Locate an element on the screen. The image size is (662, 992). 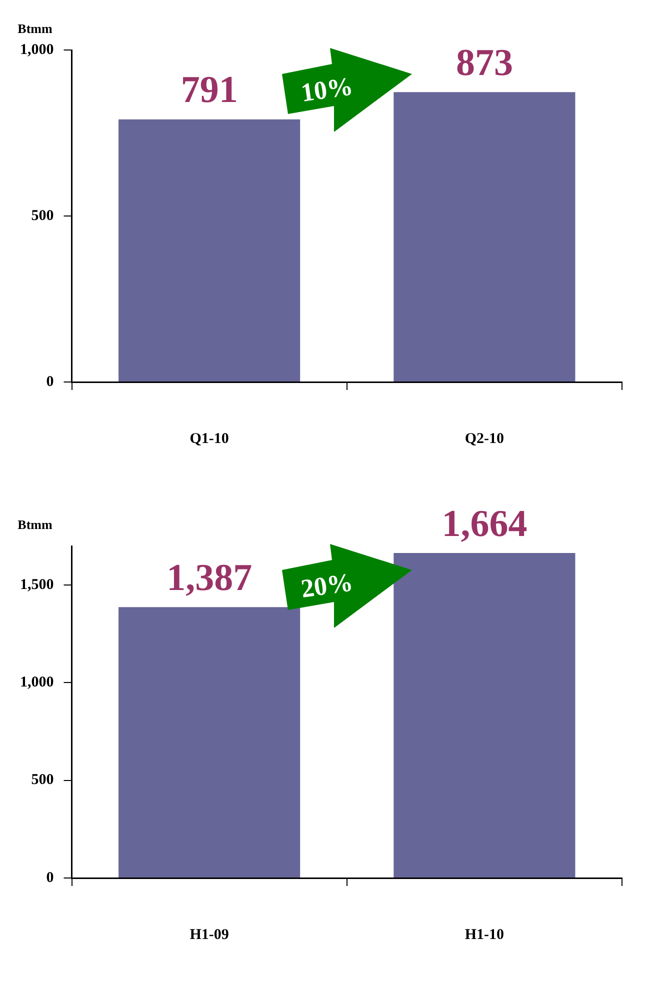
x-tick-label: Q2-10 is located at coordinates (484, 438).